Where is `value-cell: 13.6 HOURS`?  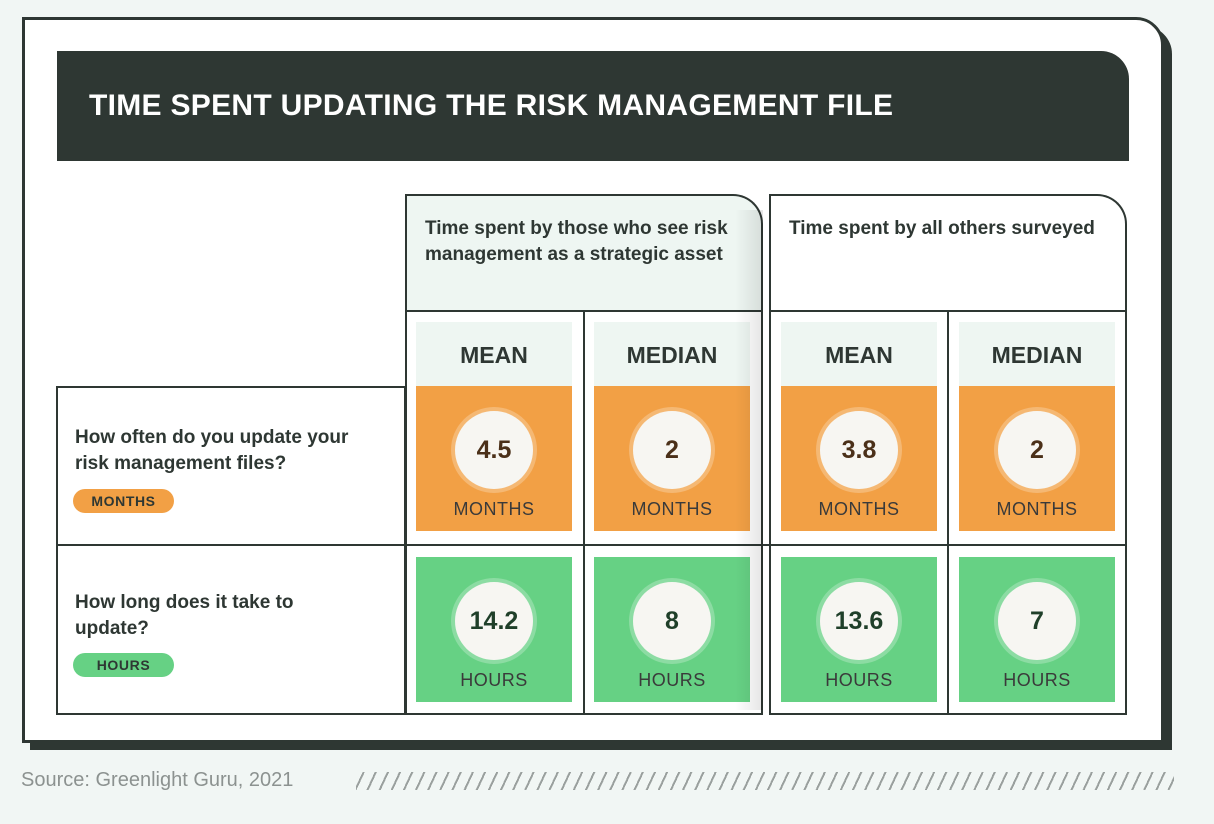 value-cell: 13.6 HOURS is located at coordinates (859, 629).